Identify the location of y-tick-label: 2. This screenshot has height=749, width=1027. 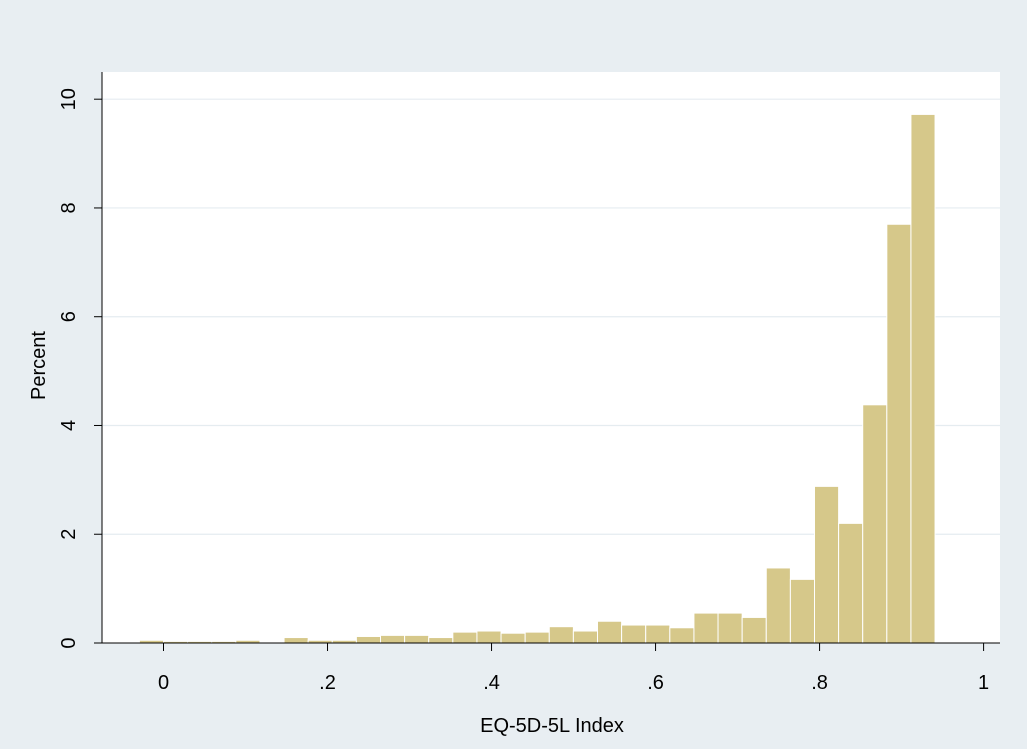
(69, 534).